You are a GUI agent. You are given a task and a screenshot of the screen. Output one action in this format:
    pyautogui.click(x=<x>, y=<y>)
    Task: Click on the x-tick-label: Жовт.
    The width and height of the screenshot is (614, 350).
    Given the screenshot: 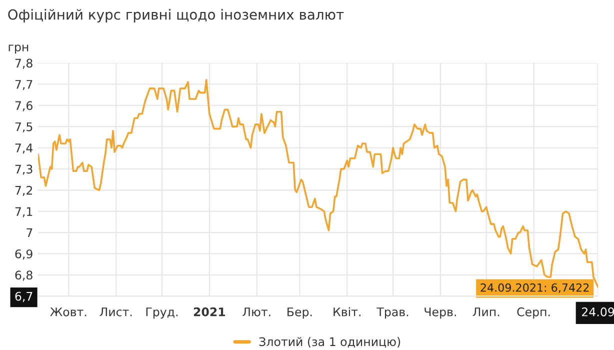 What is the action you would take?
    pyautogui.click(x=68, y=312)
    